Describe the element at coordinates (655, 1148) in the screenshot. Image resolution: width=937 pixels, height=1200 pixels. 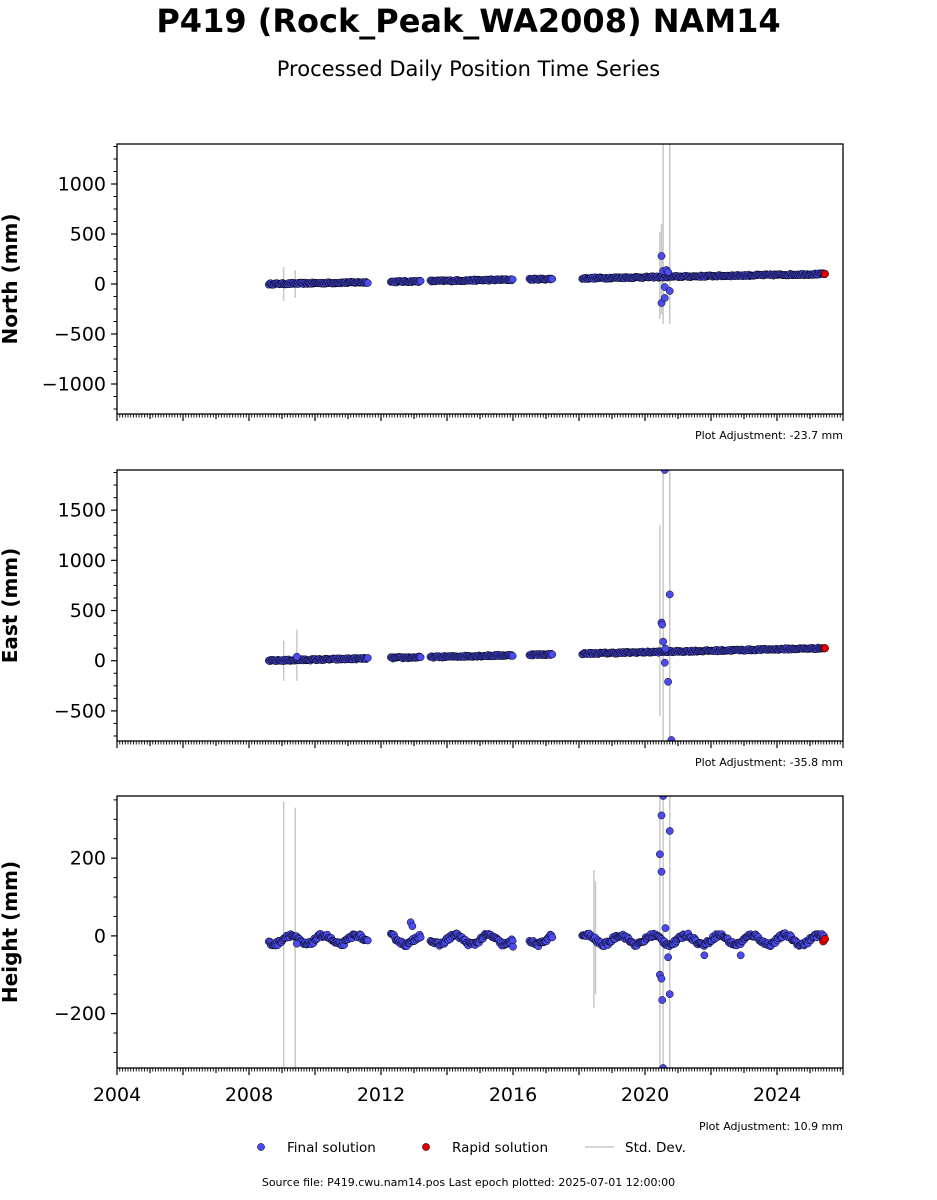
I see `legend-std-dev-label: Std. Dev.` at that location.